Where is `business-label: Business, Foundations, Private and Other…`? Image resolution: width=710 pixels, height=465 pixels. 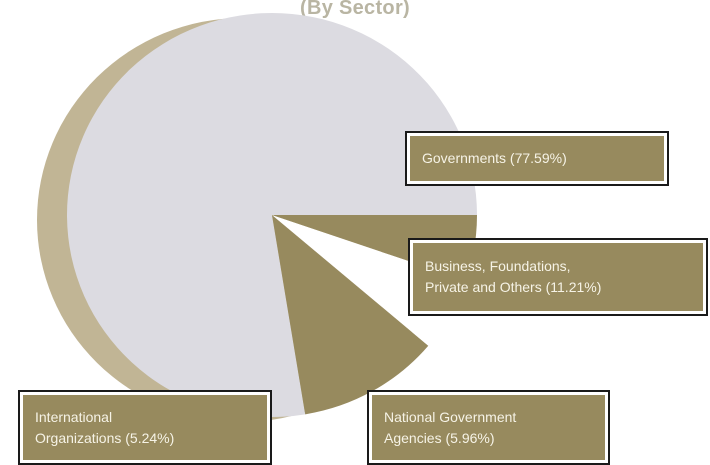
business-label: Business, Foundations, Private and Other… is located at coordinates (558, 277).